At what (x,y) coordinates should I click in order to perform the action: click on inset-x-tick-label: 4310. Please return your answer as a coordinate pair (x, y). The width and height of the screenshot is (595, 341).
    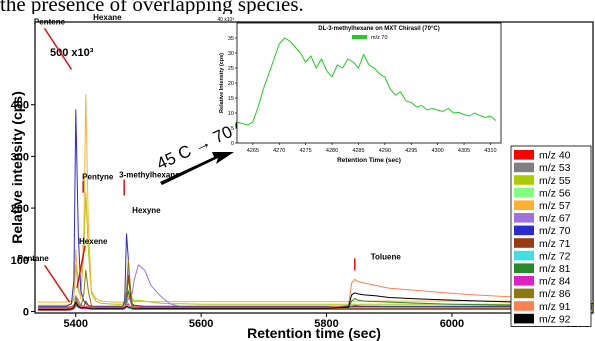
    Looking at the image, I should click on (490, 151).